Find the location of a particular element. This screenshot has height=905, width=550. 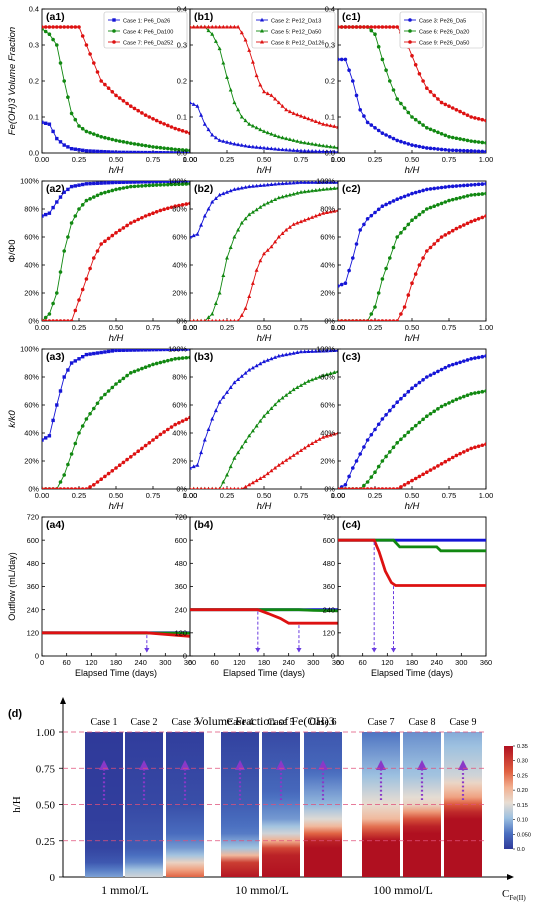

legend-entry: Case 5: Pe12_Da50 is located at coordinates (296, 32).